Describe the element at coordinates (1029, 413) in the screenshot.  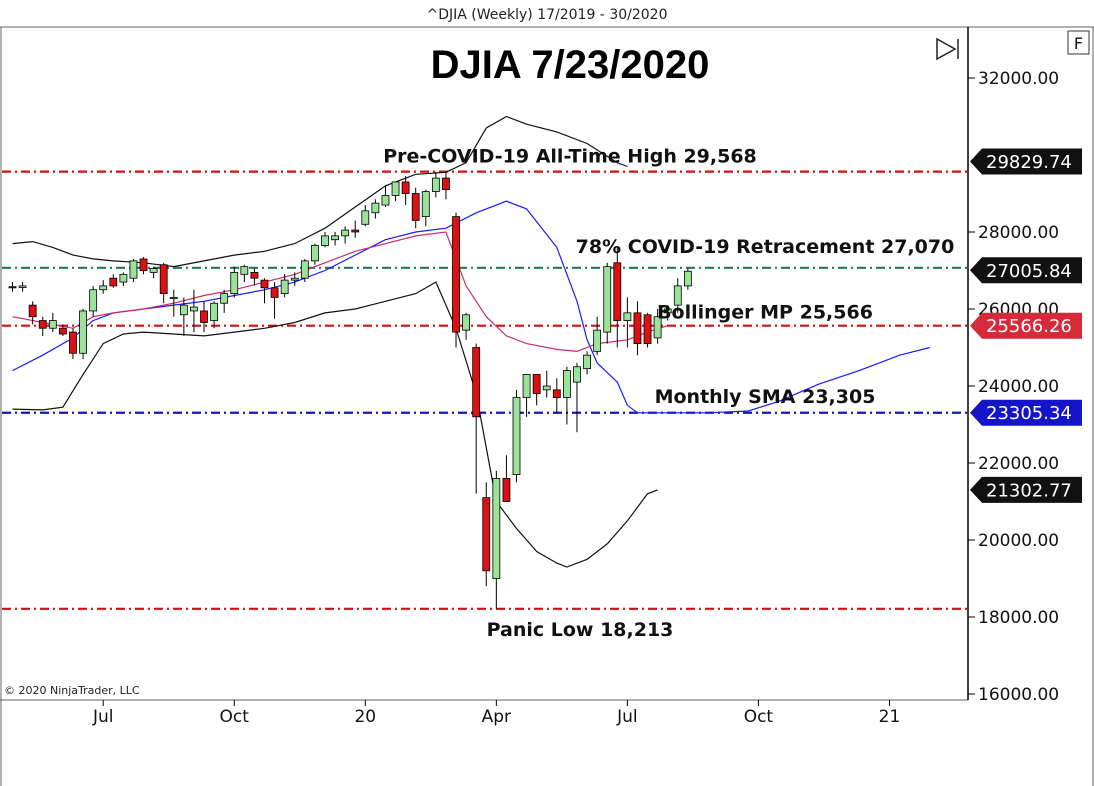
I see `price-badge-label: 23305.34` at that location.